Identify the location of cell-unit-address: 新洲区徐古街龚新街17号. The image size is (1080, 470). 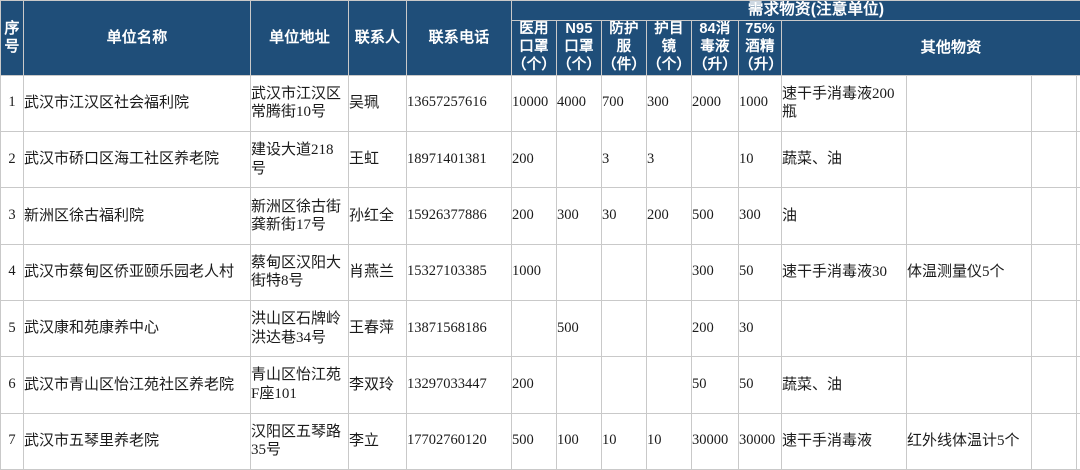
(299, 216).